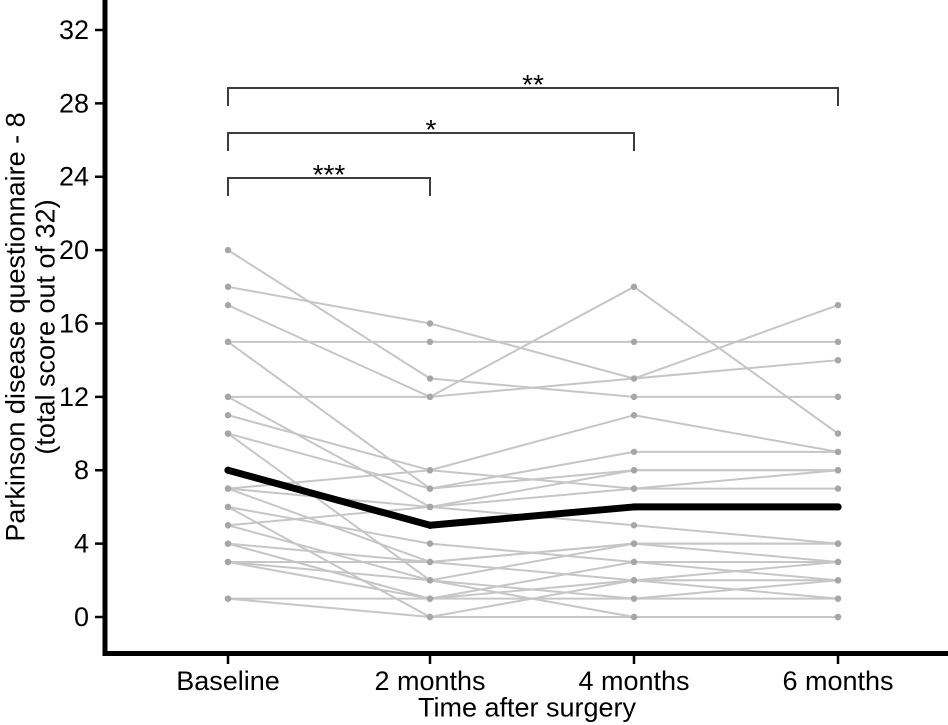 The image size is (948, 725). What do you see at coordinates (527, 707) in the screenshot?
I see `x-axis-title: Time after surgery` at bounding box center [527, 707].